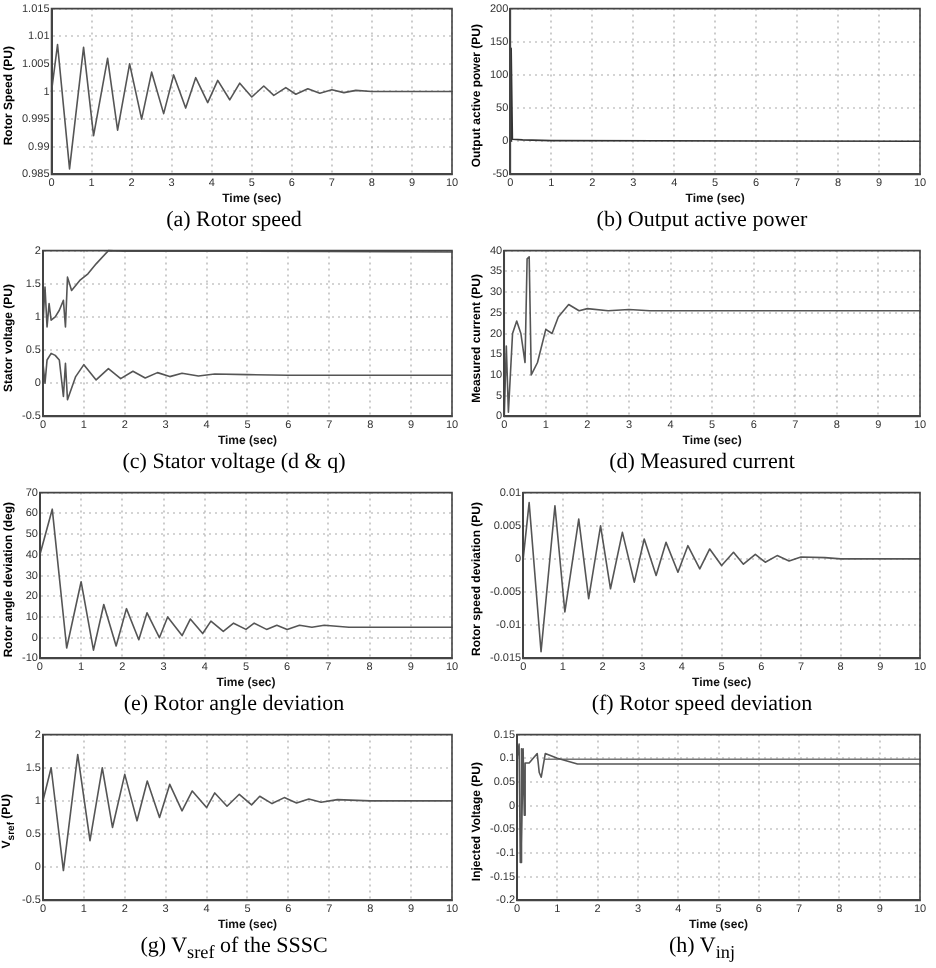 The width and height of the screenshot is (936, 968). What do you see at coordinates (702, 704) in the screenshot?
I see `text: (f) Rotor speed deviation` at bounding box center [702, 704].